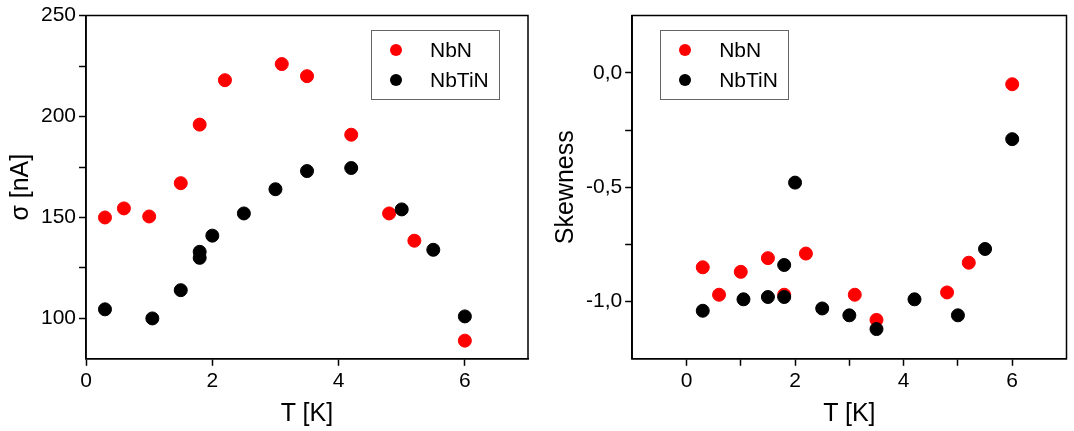 This screenshot has width=1074, height=431. I want to click on y-axis-title: σ [nA], so click(18, 187).